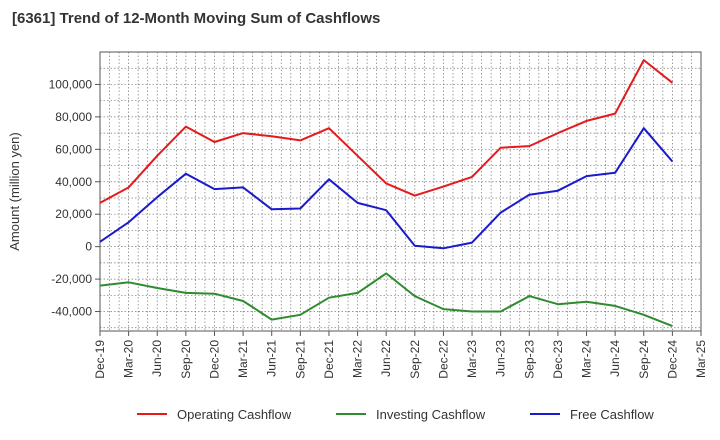 Image resolution: width=720 pixels, height=440 pixels. What do you see at coordinates (73, 117) in the screenshot?
I see `y-tick-label: 80,000` at bounding box center [73, 117].